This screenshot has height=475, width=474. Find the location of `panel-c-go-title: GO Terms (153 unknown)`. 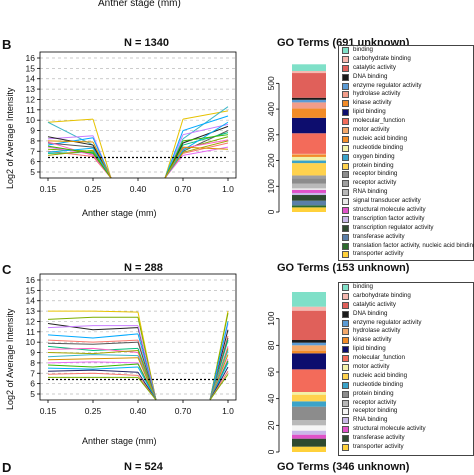

panel-c-go-title: GO Terms (153 unknown) is located at coordinates (343, 268).